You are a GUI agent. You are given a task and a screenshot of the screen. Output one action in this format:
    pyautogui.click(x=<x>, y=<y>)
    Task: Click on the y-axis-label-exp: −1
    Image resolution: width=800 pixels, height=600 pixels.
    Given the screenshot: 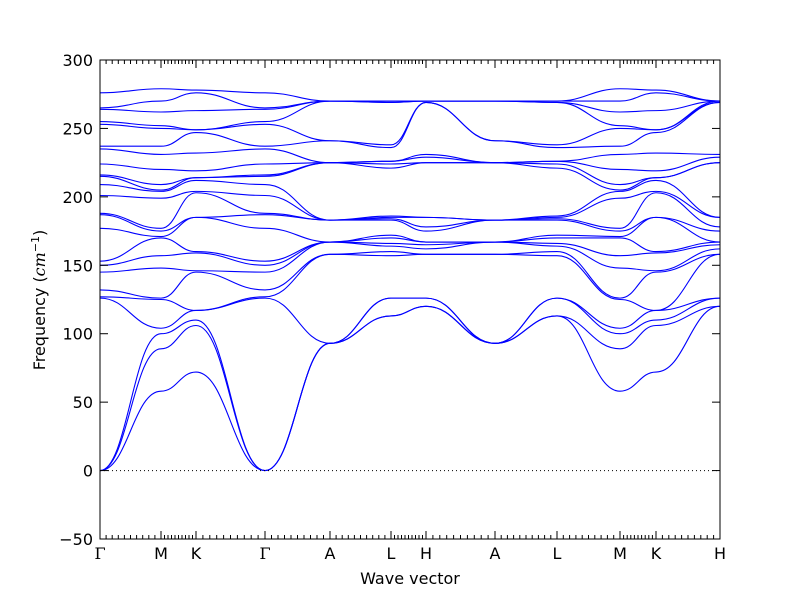 What is the action you would take?
    pyautogui.click(x=35, y=244)
    